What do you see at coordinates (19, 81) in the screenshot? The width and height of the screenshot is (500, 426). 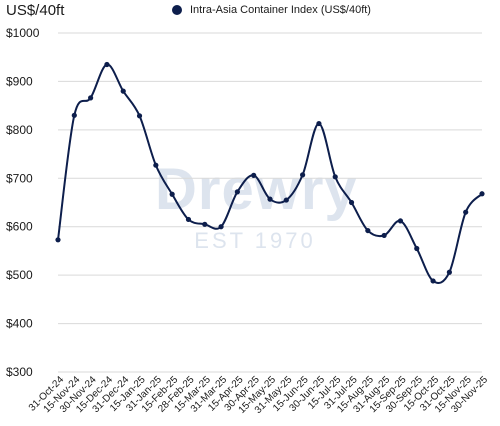 I see `y-tick-label: $900` at bounding box center [19, 81].